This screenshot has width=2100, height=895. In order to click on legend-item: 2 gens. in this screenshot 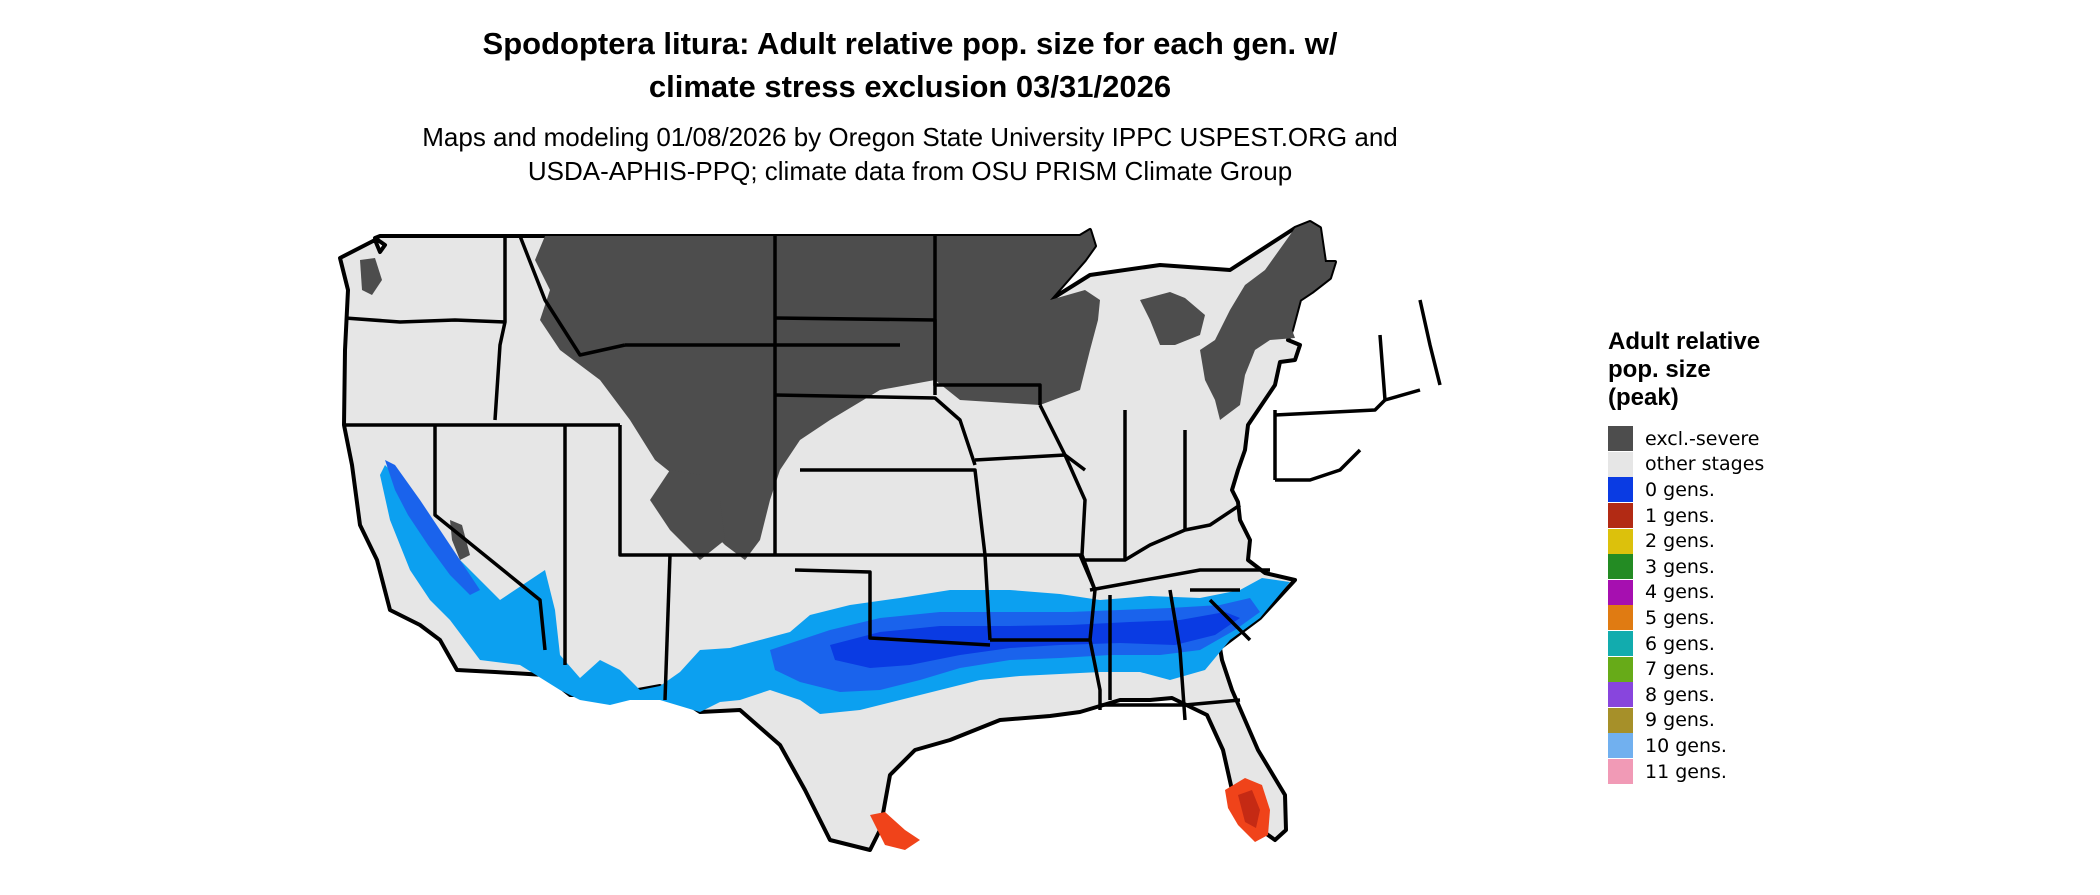, I will do `click(1758, 541)`.